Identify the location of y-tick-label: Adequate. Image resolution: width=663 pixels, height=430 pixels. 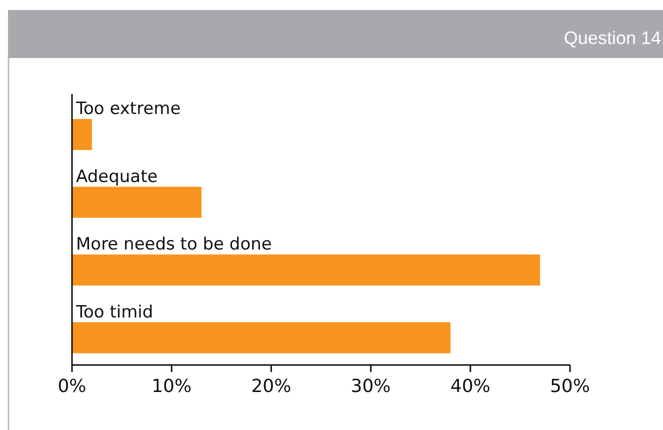
(117, 176).